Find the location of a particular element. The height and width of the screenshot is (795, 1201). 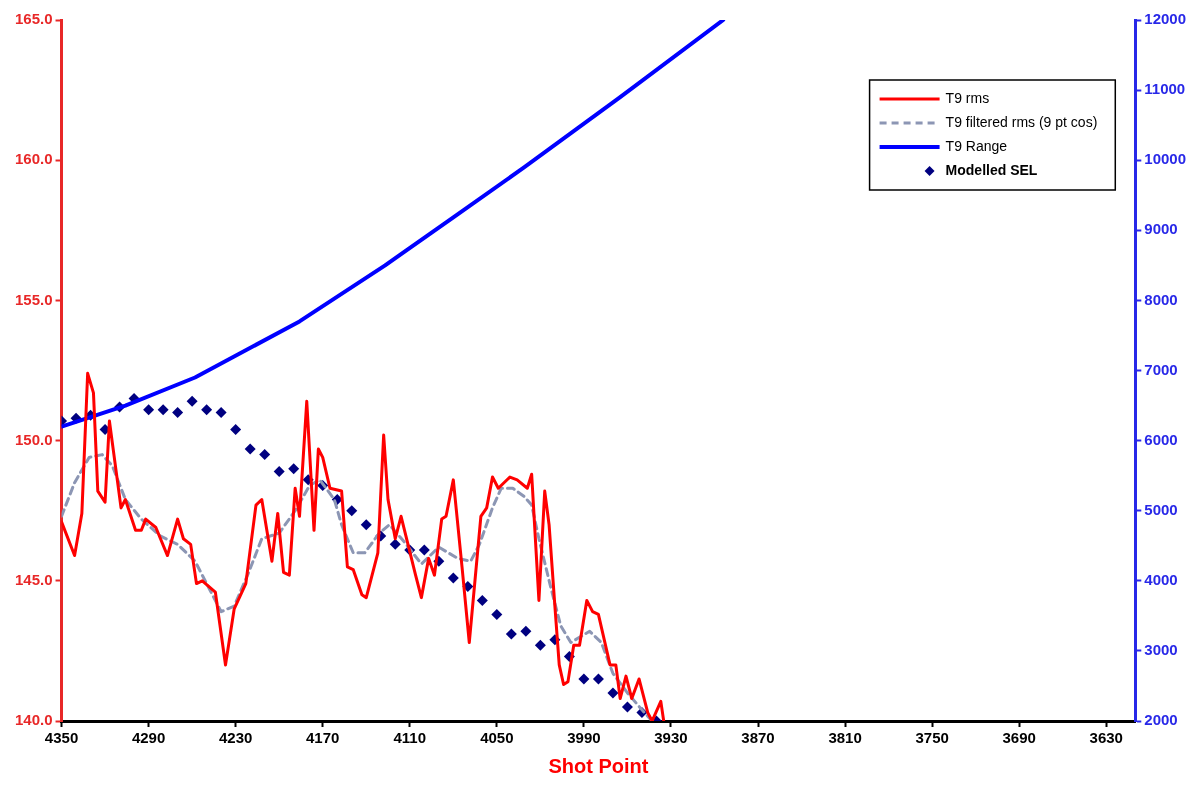

y-tick-label: 165.0 is located at coordinates (33, 19).